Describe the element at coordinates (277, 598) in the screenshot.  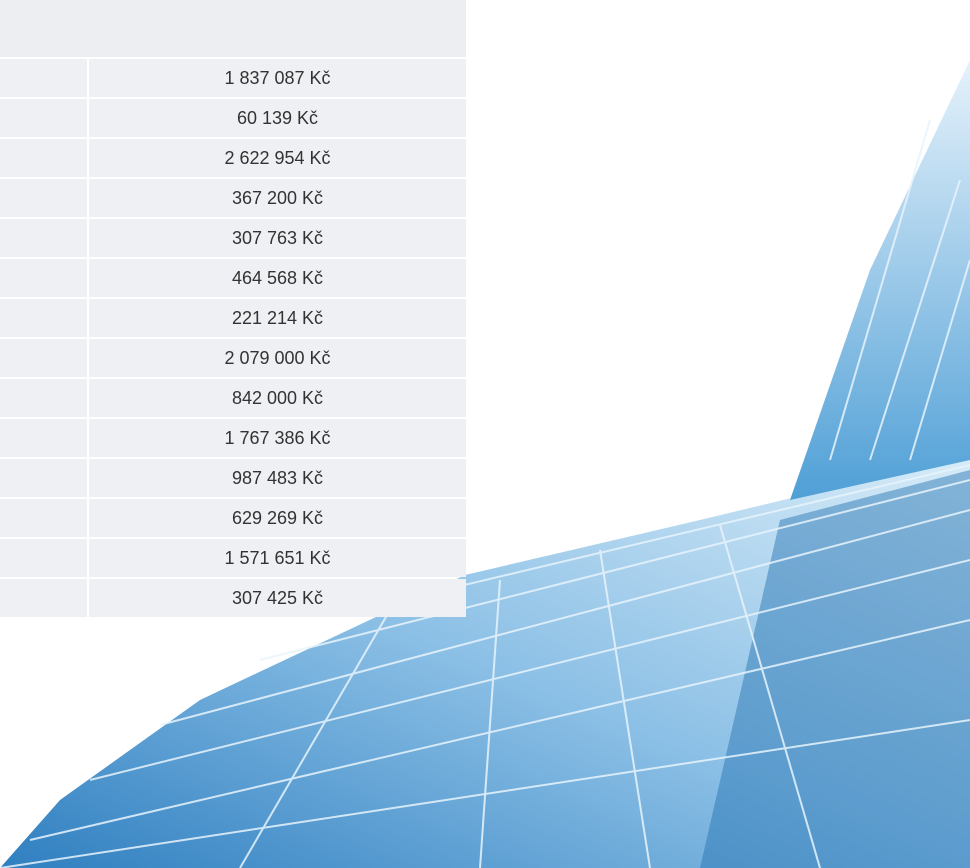
I see `amount-cell: 307 425 Kč` at that location.